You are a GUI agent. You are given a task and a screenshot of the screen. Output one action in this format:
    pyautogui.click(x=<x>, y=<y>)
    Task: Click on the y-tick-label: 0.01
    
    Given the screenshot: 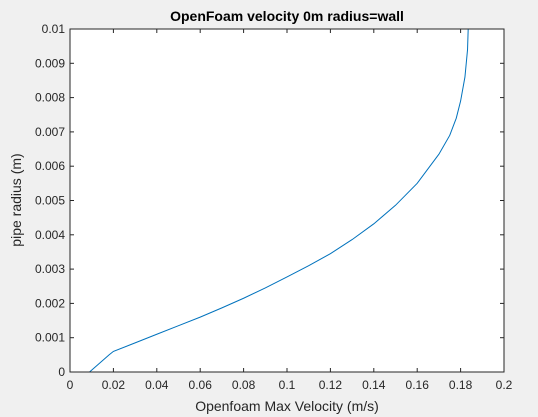 What is the action you would take?
    pyautogui.click(x=54, y=29)
    